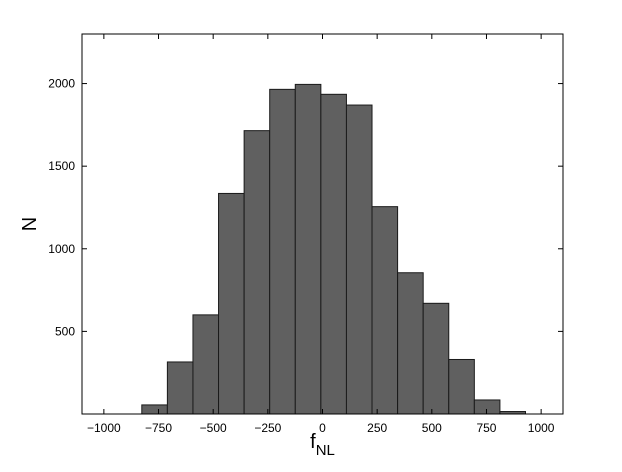  What do you see at coordinates (30, 224) in the screenshot?
I see `y-axis-label: N` at bounding box center [30, 224].